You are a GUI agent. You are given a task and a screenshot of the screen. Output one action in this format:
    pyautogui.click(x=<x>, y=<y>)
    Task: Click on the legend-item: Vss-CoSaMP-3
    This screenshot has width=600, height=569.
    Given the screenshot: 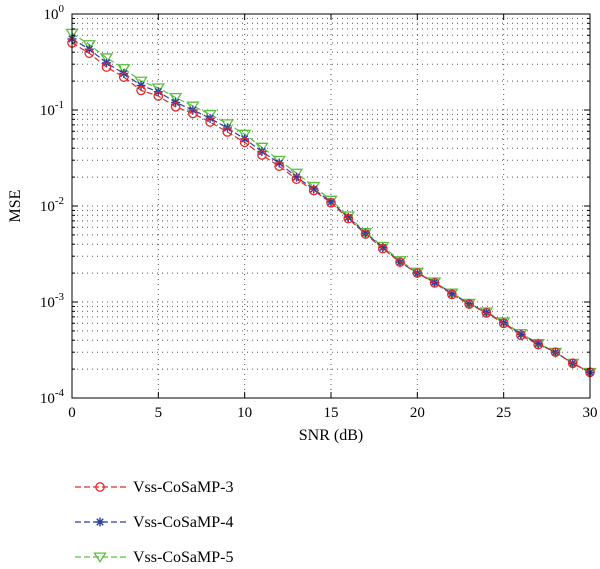 What is the action you would take?
    pyautogui.click(x=154, y=487)
    